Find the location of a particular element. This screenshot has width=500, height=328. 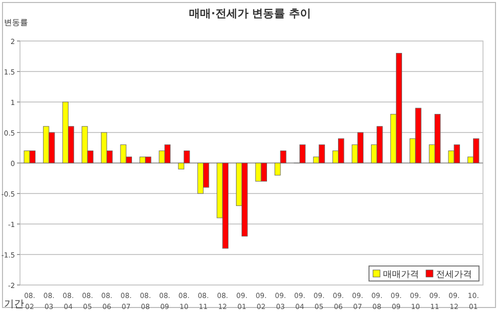

x-axis-title: 기간 is located at coordinates (14, 304).